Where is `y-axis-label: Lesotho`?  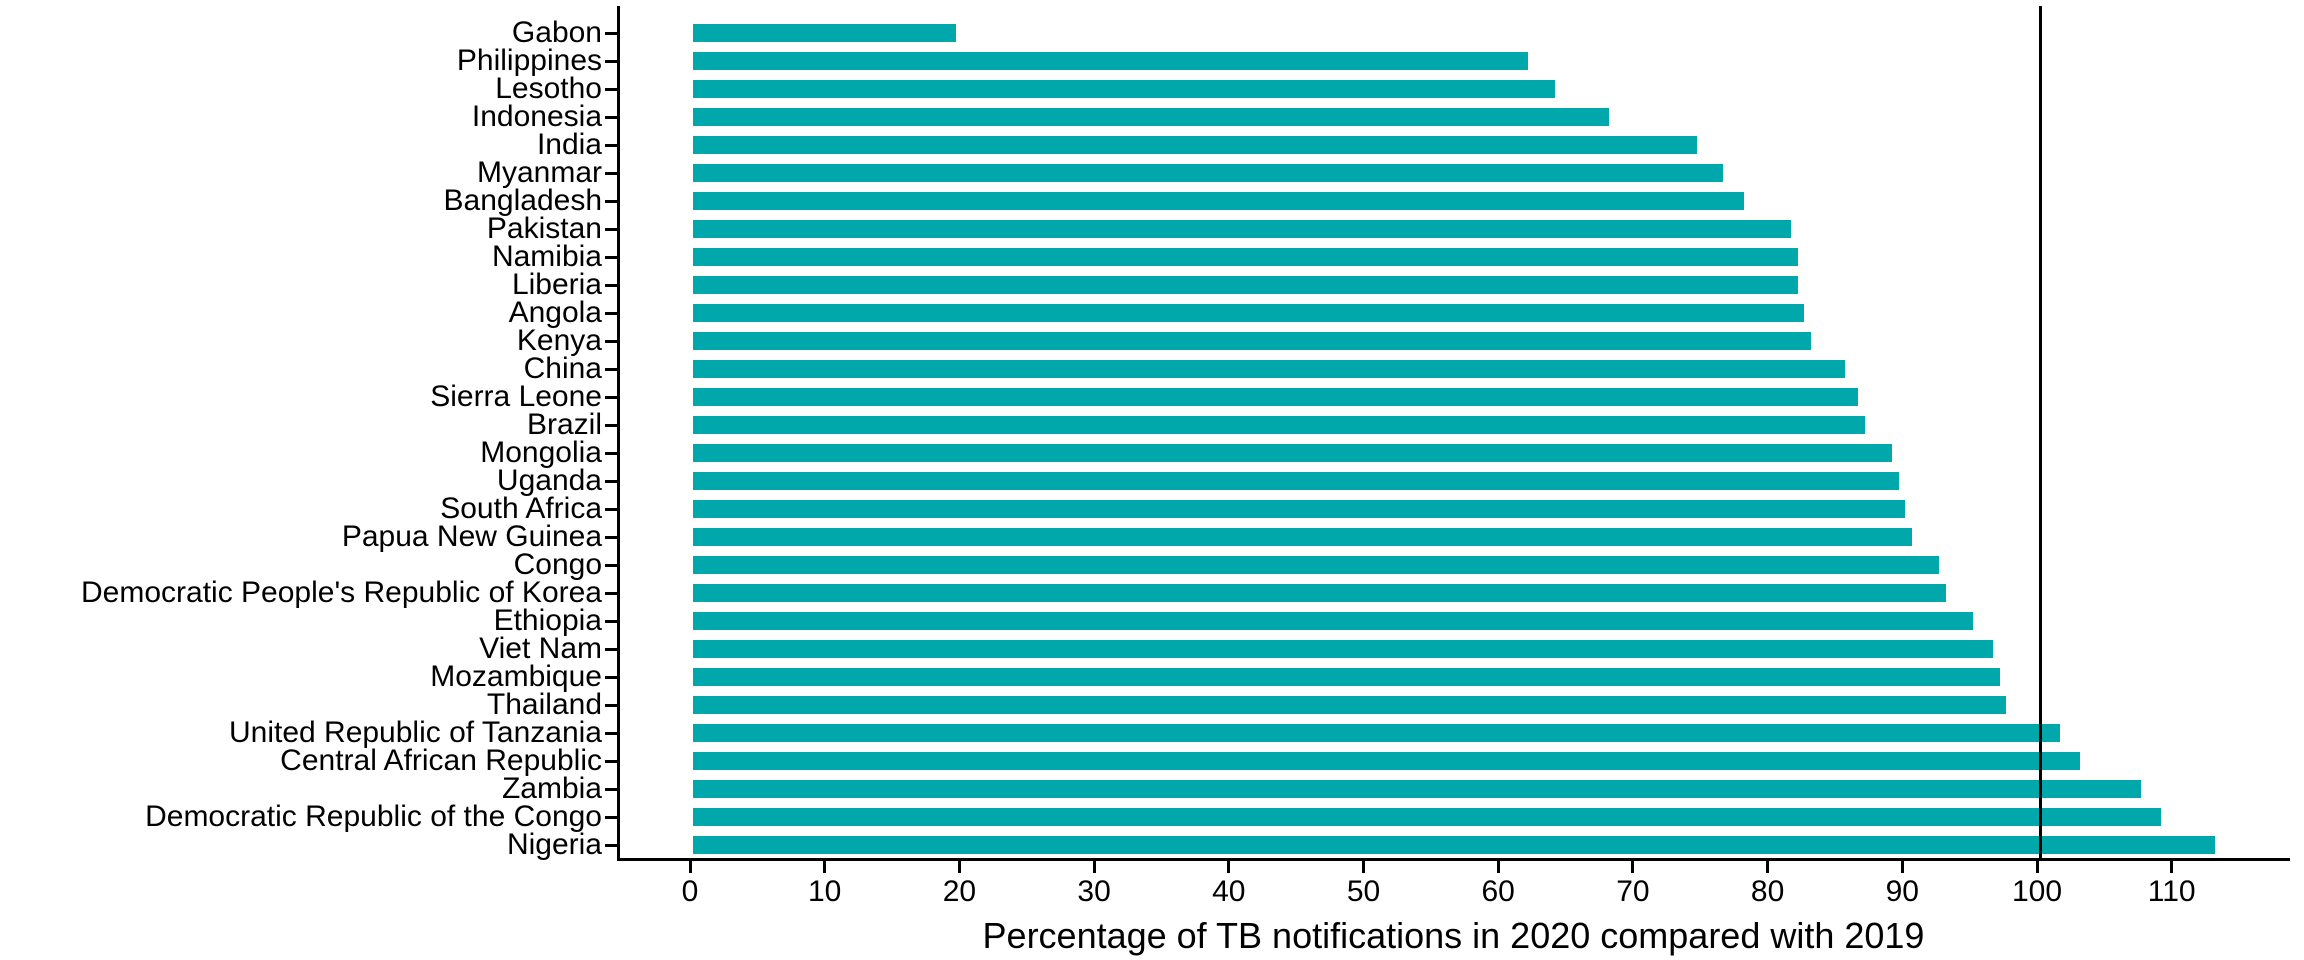
y-axis-label: Lesotho is located at coordinates (548, 88).